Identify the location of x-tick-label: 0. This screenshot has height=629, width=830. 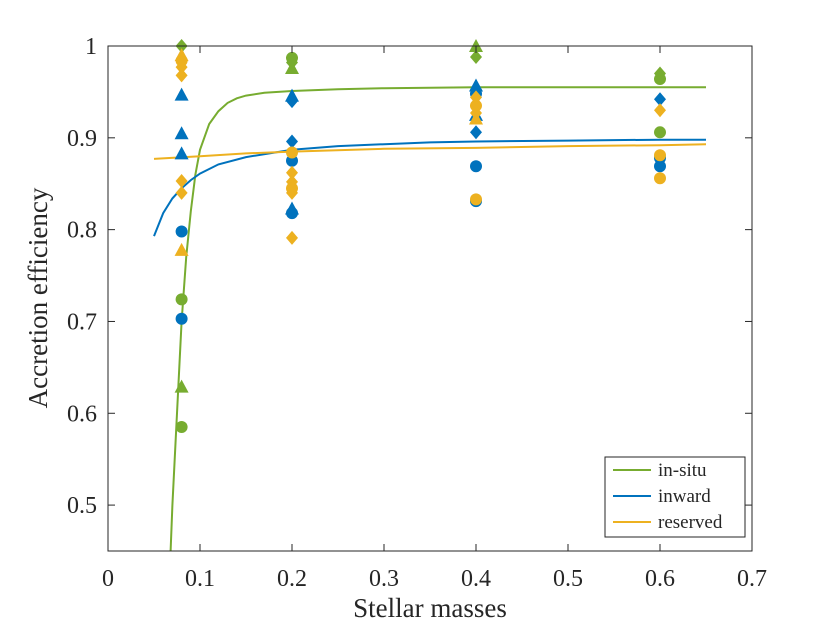
(108, 579).